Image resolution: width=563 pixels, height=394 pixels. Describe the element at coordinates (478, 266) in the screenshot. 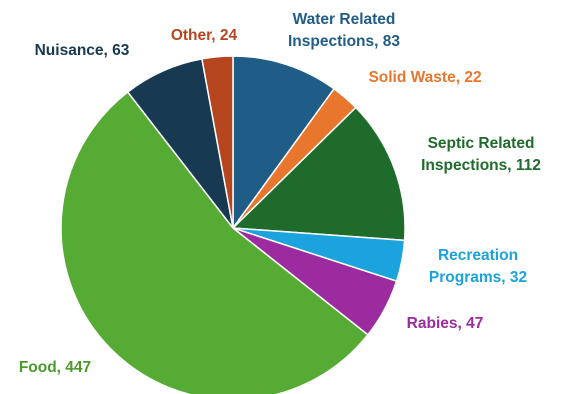

I see `data-label-recreation-programs: Recreation Programs, 32` at that location.